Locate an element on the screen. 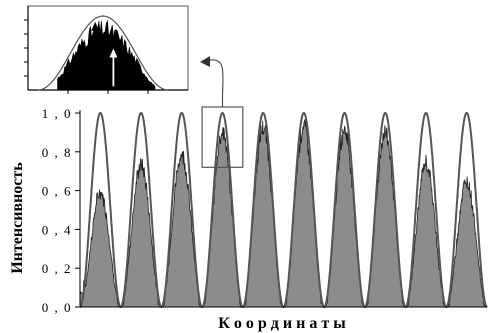 Image resolution: width=489 pixels, height=333 pixels. inset-arrowhead-black is located at coordinates (95, 26).